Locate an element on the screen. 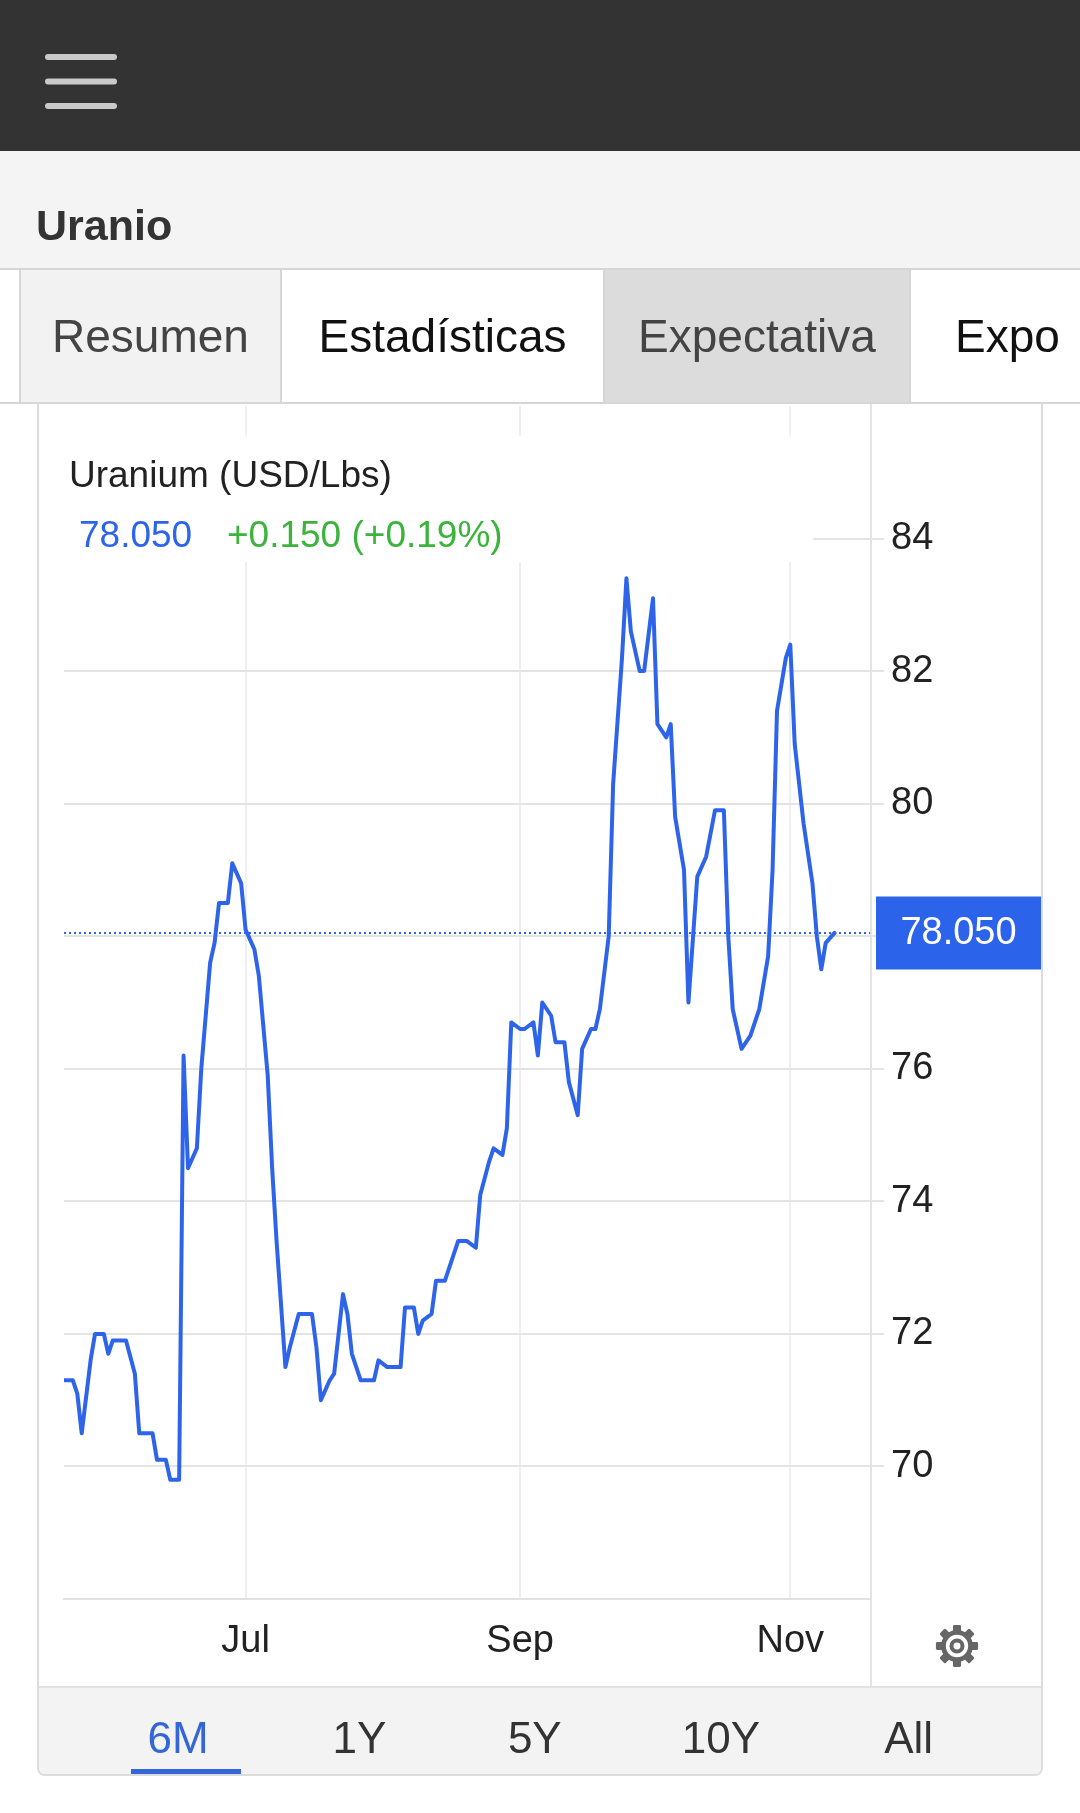 Image resolution: width=1080 pixels, height=1813 pixels. annotation: 78.050 is located at coordinates (136, 534).